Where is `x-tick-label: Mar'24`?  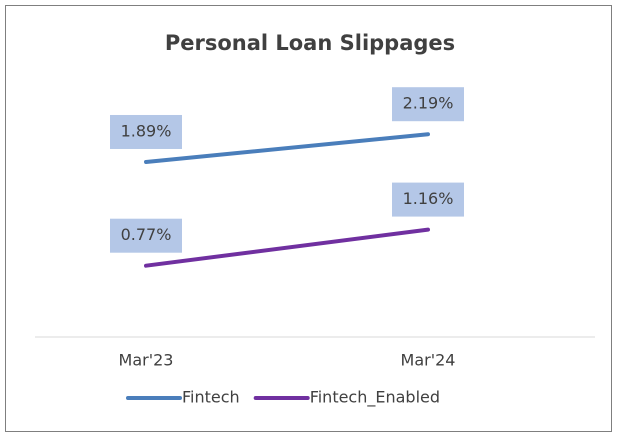
x-tick-label: Mar'24 is located at coordinates (428, 360).